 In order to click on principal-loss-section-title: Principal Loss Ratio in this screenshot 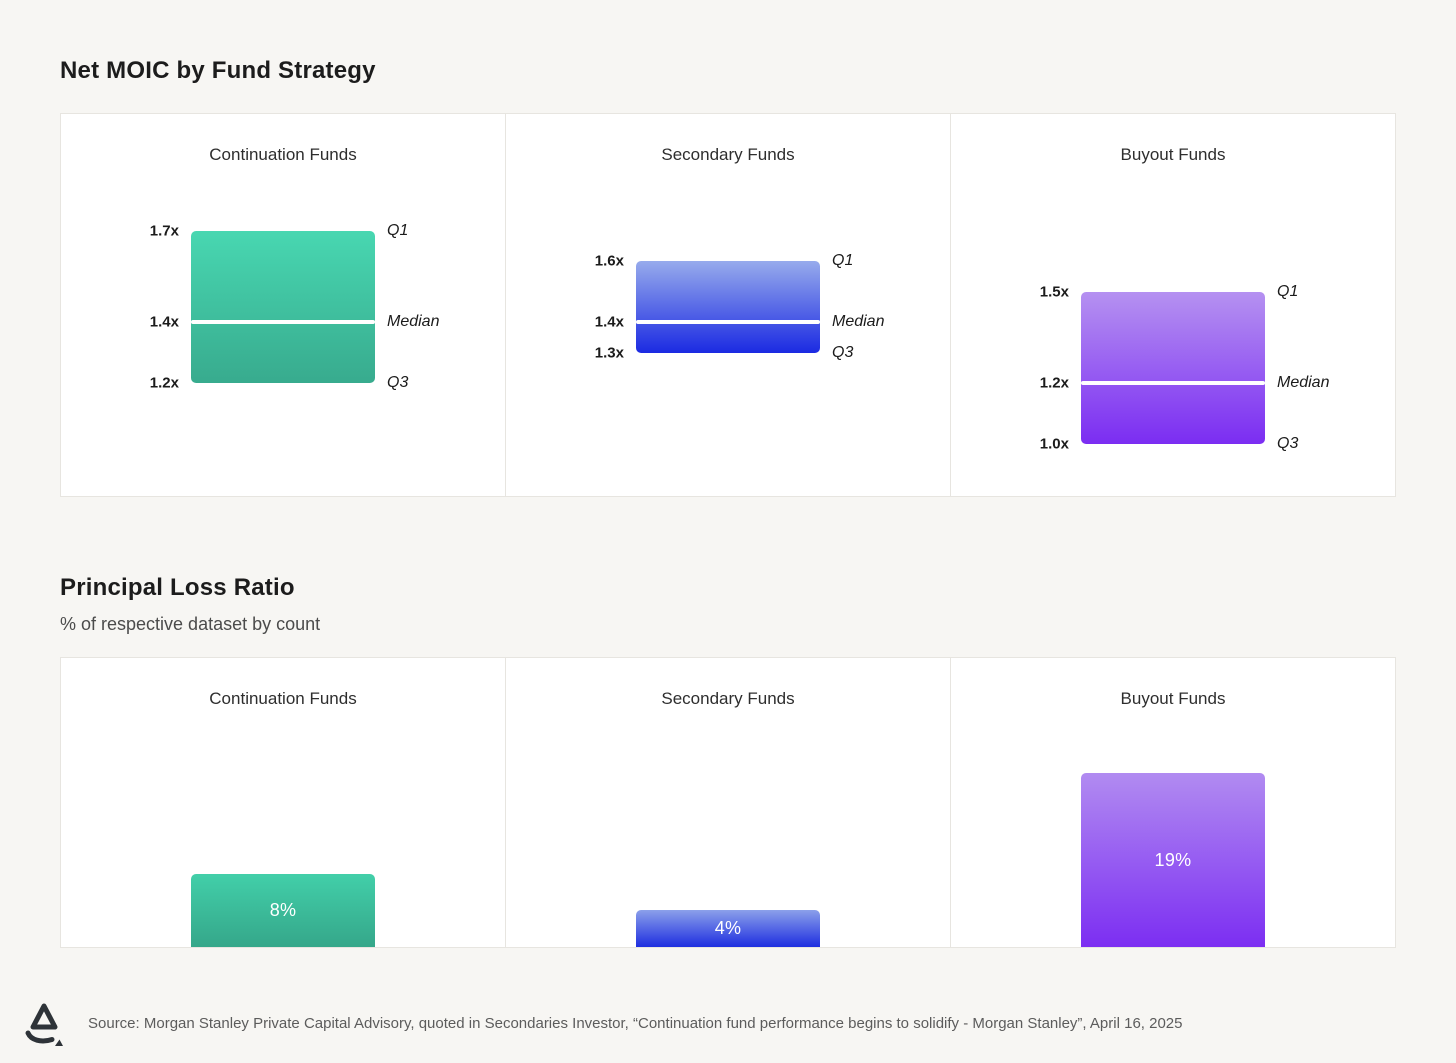, I will do `click(177, 587)`.